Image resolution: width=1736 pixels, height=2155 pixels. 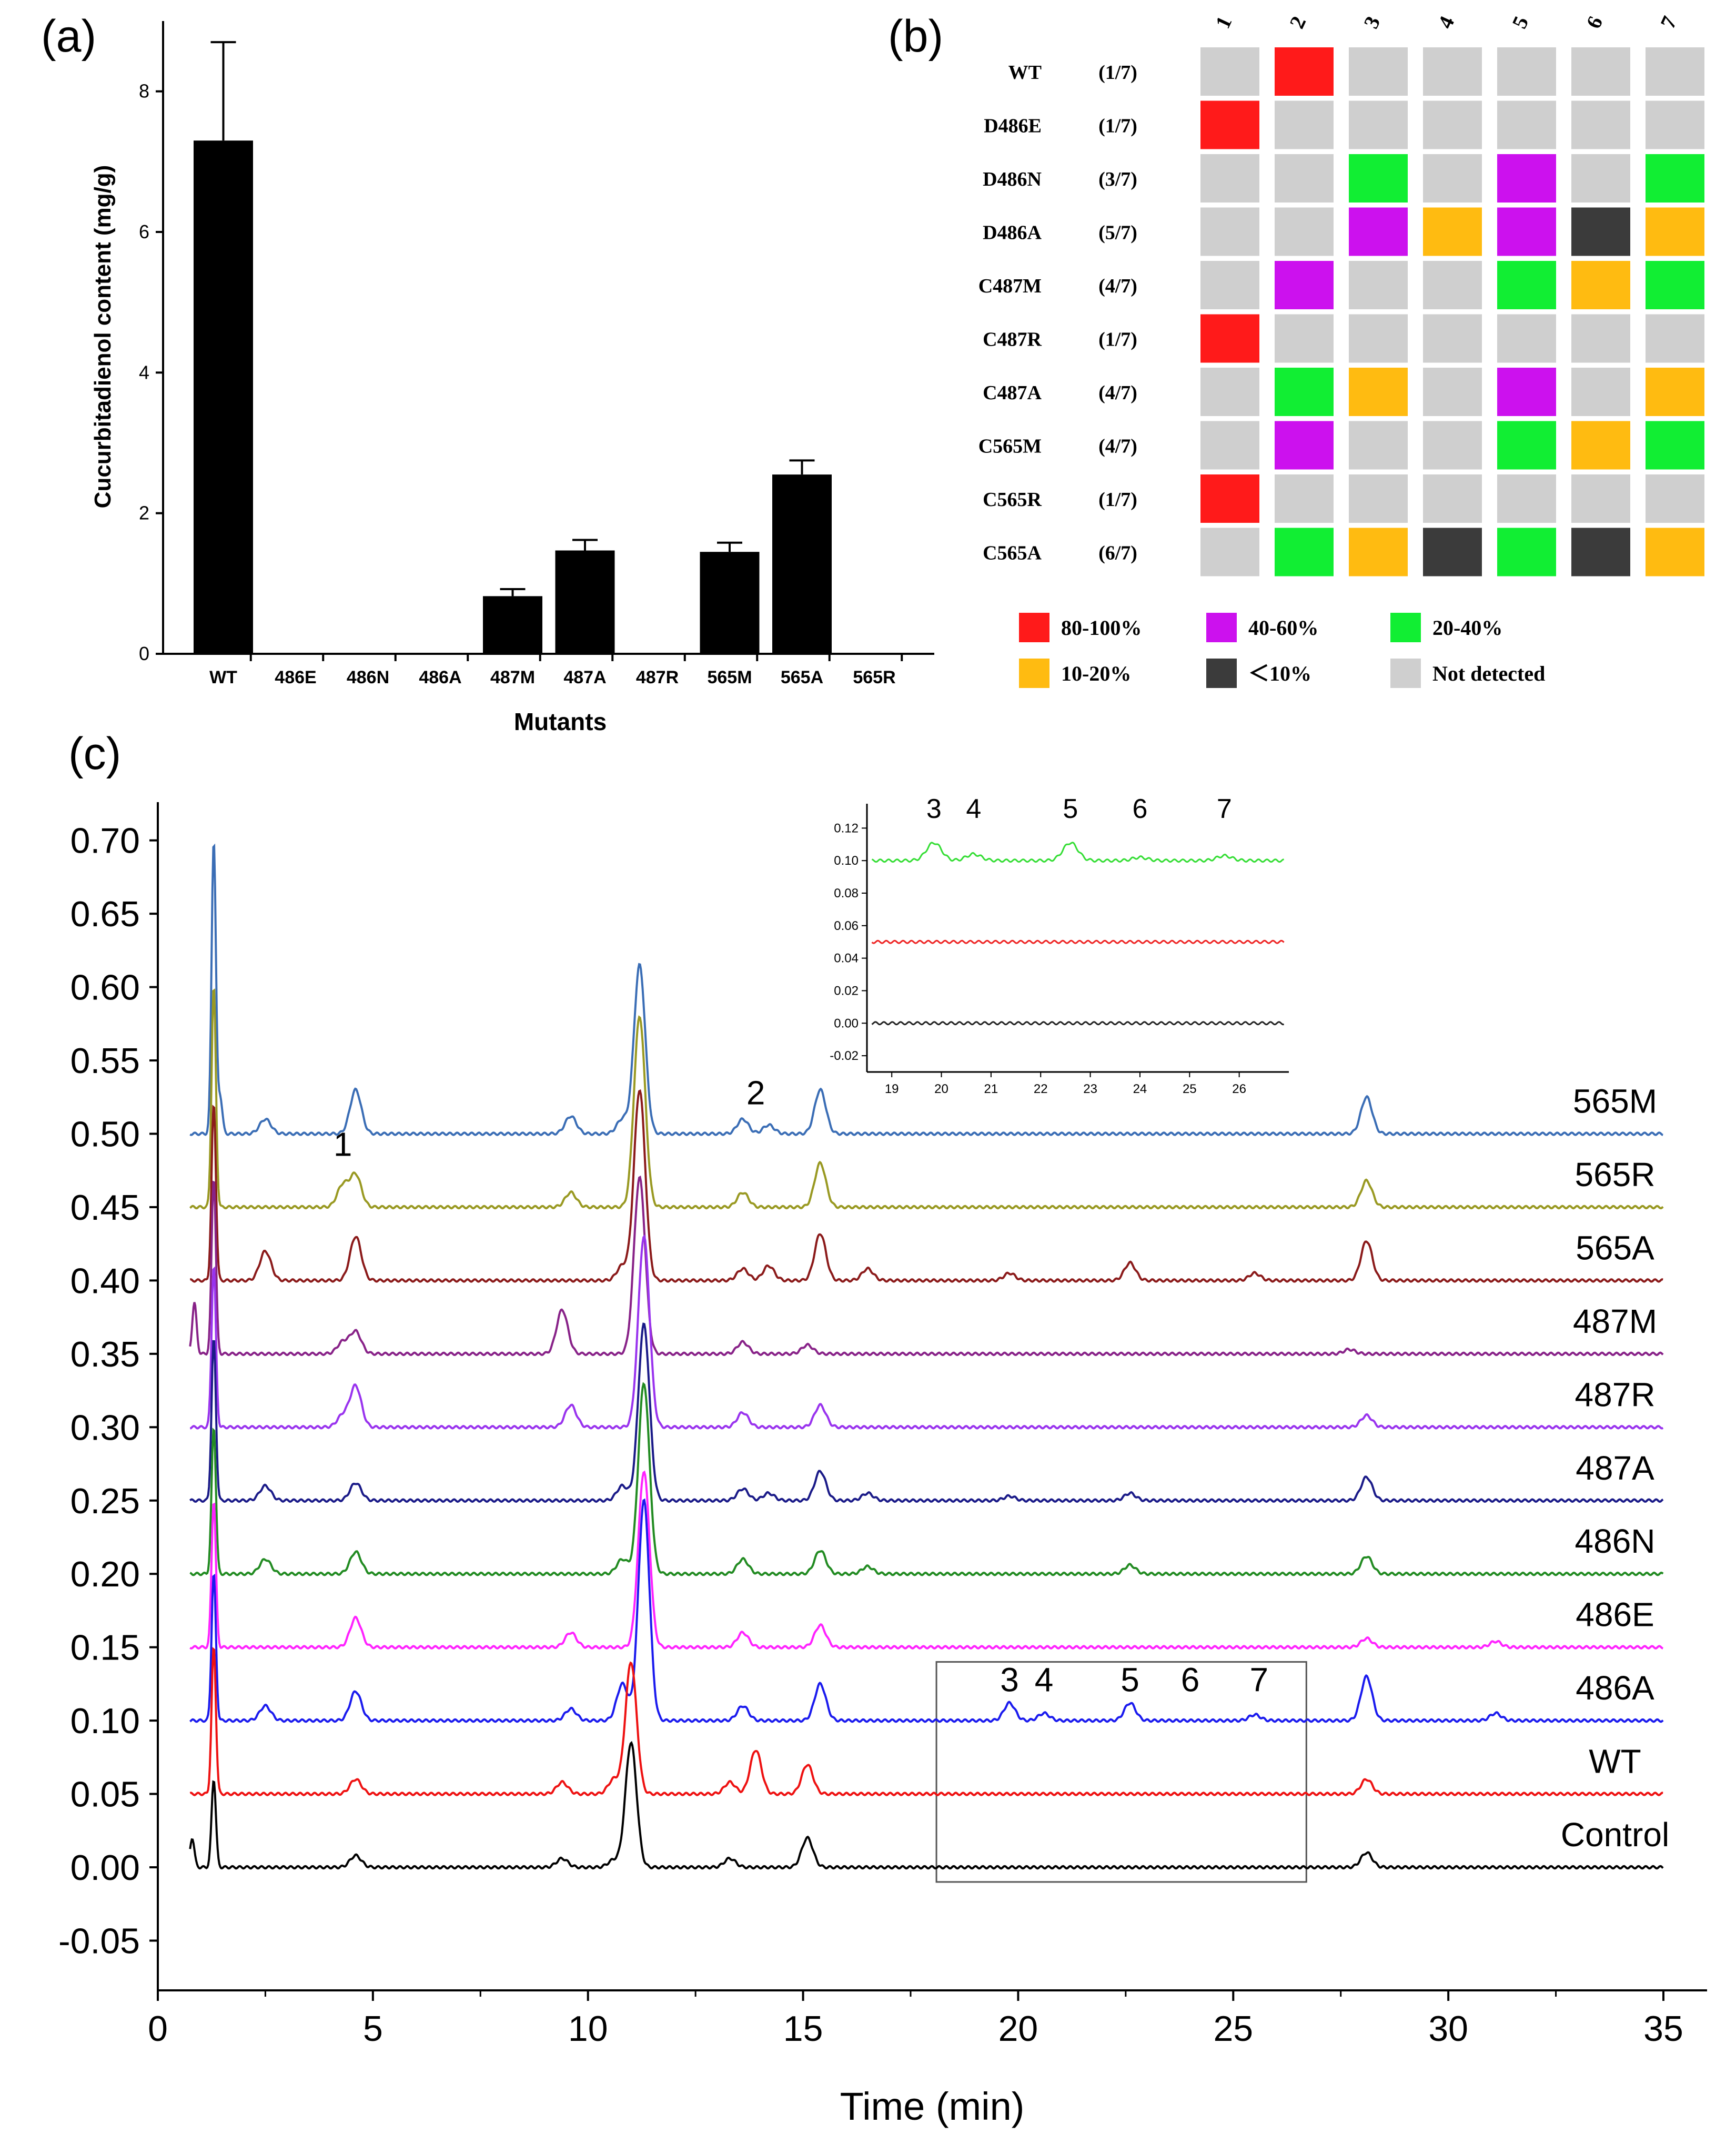 What do you see at coordinates (105, 1648) in the screenshot?
I see `y-tick-label: 0.15` at bounding box center [105, 1648].